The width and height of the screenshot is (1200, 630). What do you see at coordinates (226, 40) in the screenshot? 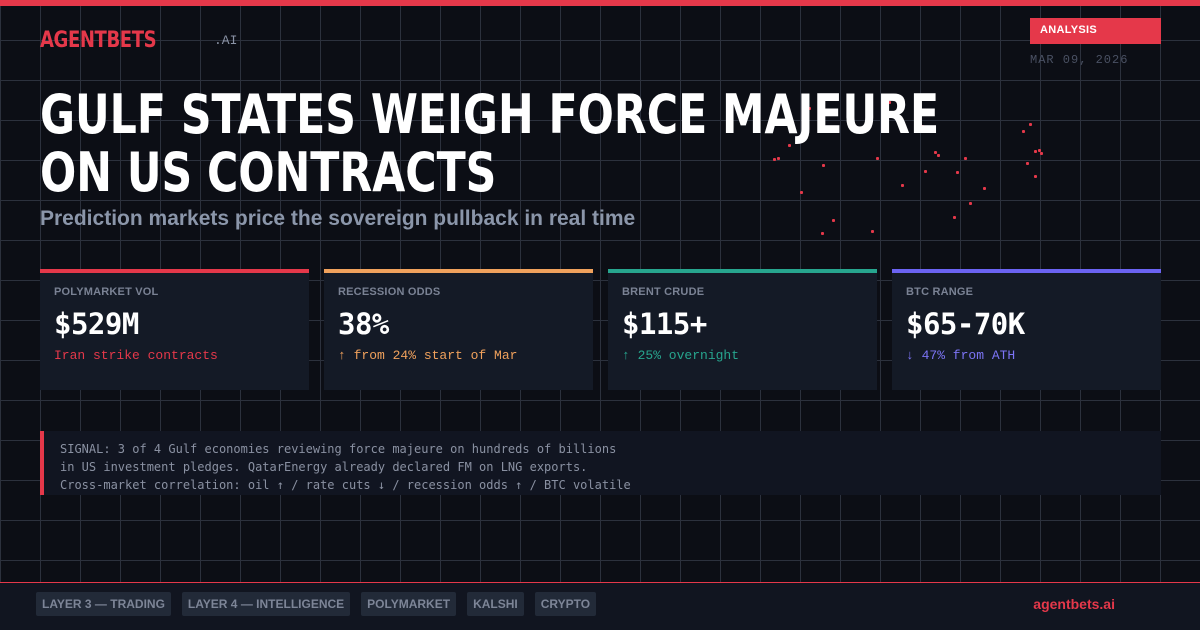
I see `brand-logo-suffix: .AI` at bounding box center [226, 40].